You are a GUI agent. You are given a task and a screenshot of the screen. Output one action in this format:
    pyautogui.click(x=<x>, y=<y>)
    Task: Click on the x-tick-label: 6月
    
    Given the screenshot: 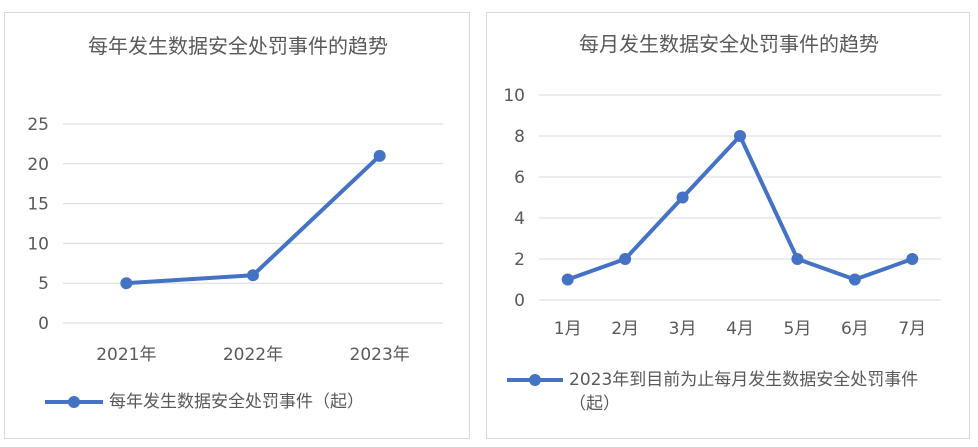 What is the action you would take?
    pyautogui.click(x=855, y=329)
    